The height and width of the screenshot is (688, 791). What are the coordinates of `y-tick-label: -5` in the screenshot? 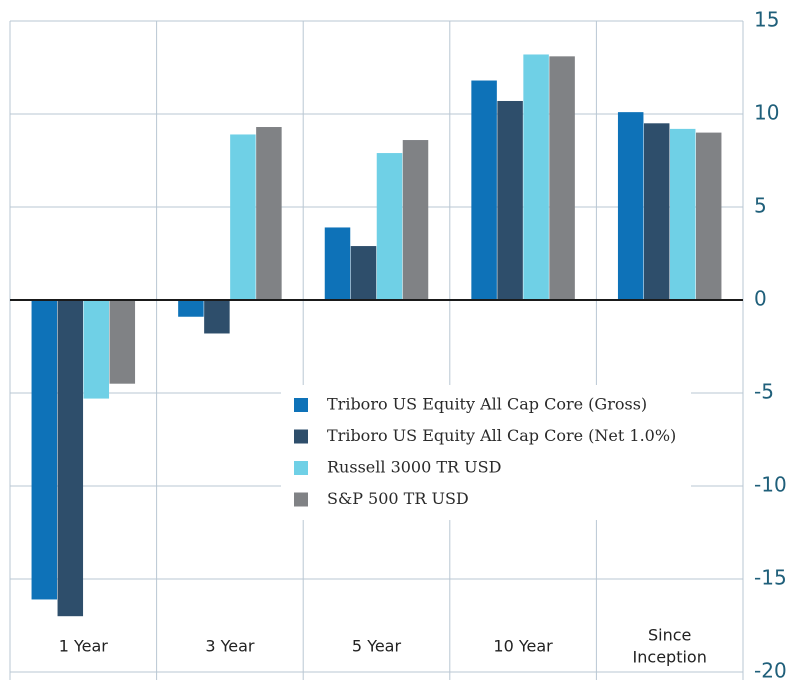 It's located at (764, 392).